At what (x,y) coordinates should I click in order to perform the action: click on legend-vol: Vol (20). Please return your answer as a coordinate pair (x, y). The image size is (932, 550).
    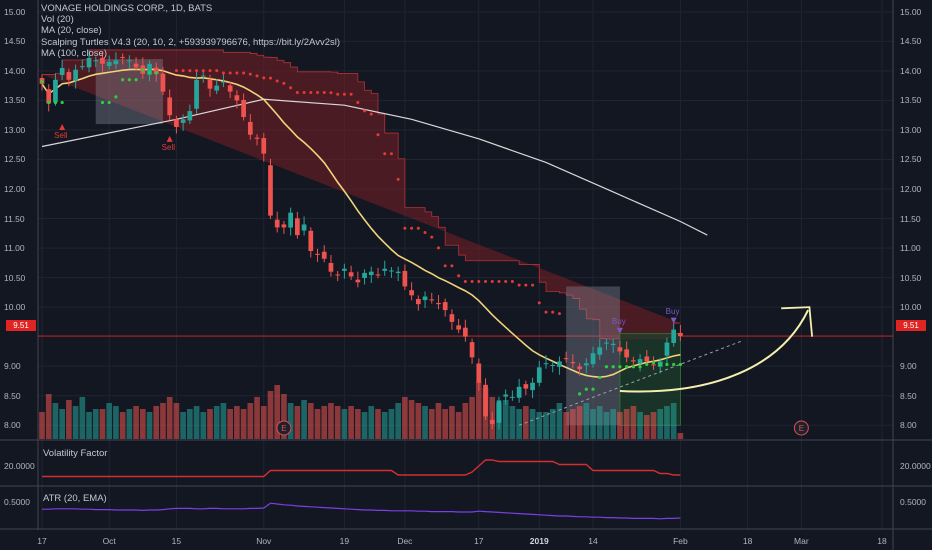
    Looking at the image, I should click on (57, 20).